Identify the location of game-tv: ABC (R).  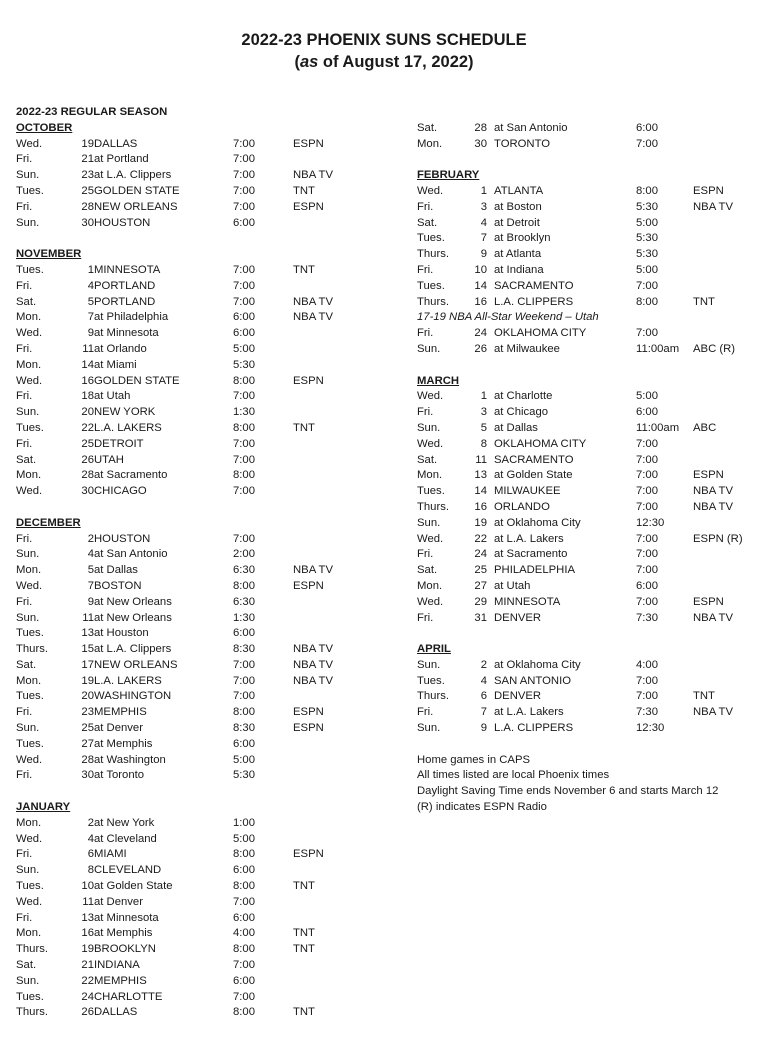
(714, 348).